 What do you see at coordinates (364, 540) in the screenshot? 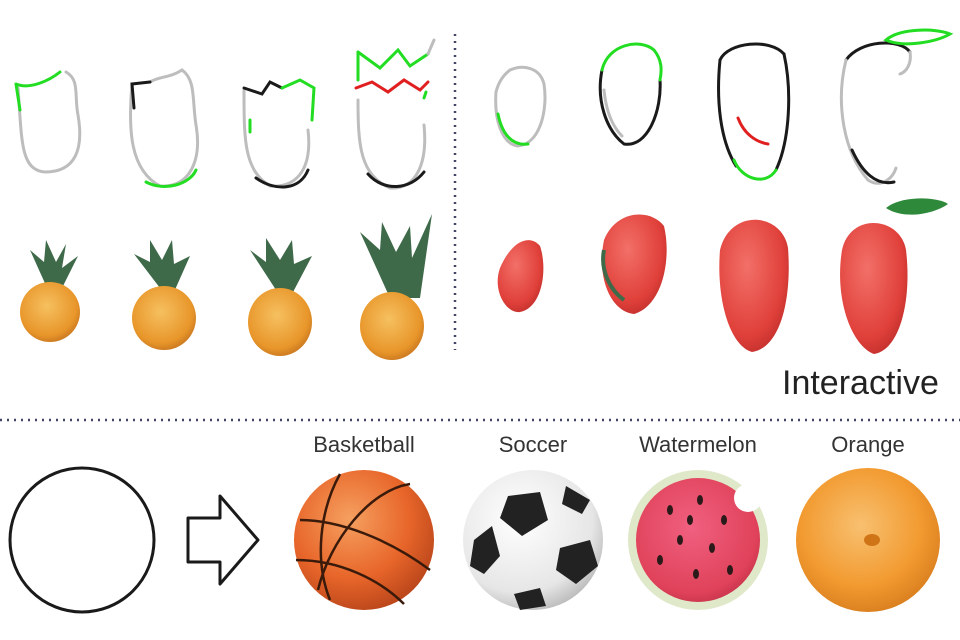
I see `basketball-image` at bounding box center [364, 540].